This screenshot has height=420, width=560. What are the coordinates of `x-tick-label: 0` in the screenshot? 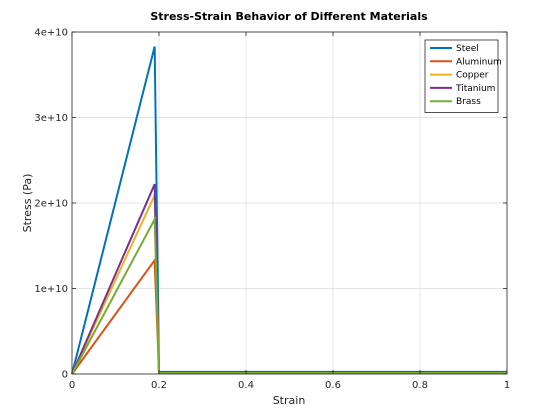 It's located at (72, 385).